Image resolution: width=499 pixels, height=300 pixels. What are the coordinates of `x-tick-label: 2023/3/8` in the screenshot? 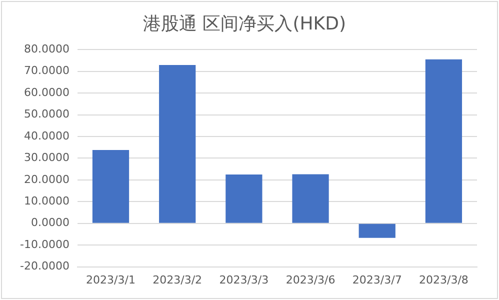 It's located at (443, 279).